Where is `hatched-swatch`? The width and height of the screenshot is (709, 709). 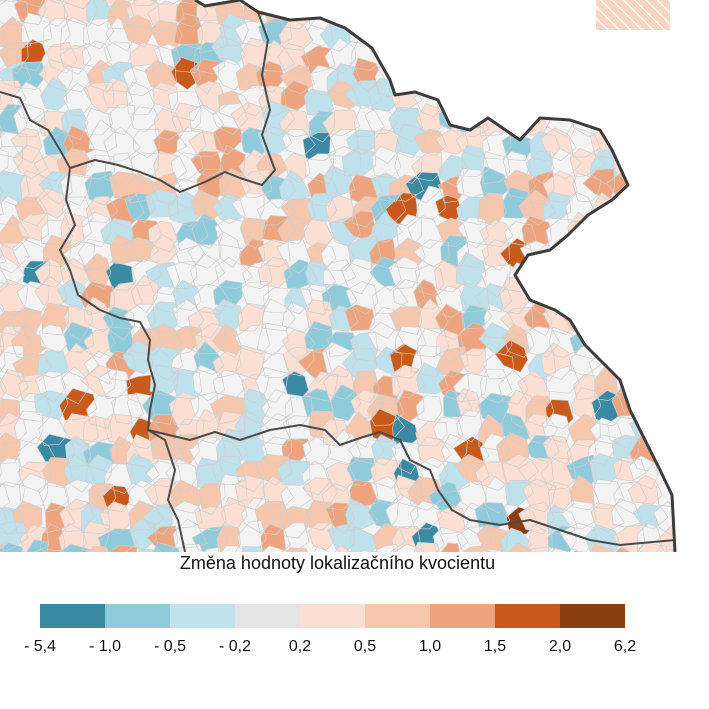
hatched-swatch is located at coordinates (633, 15).